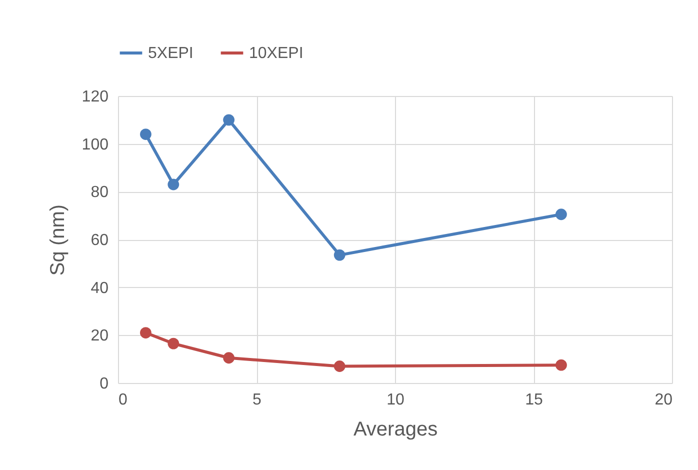 This screenshot has width=698, height=470. Describe the element at coordinates (395, 400) in the screenshot. I see `x-tick-label: 10` at that location.